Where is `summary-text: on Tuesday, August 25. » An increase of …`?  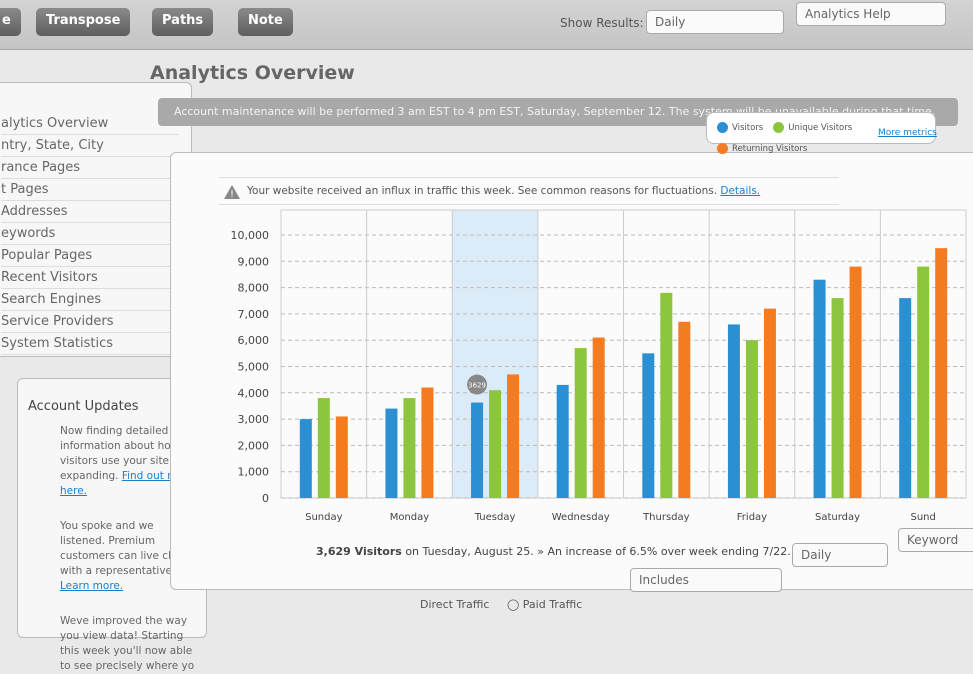 summary-text: on Tuesday, August 25. » An increase of … is located at coordinates (598, 551).